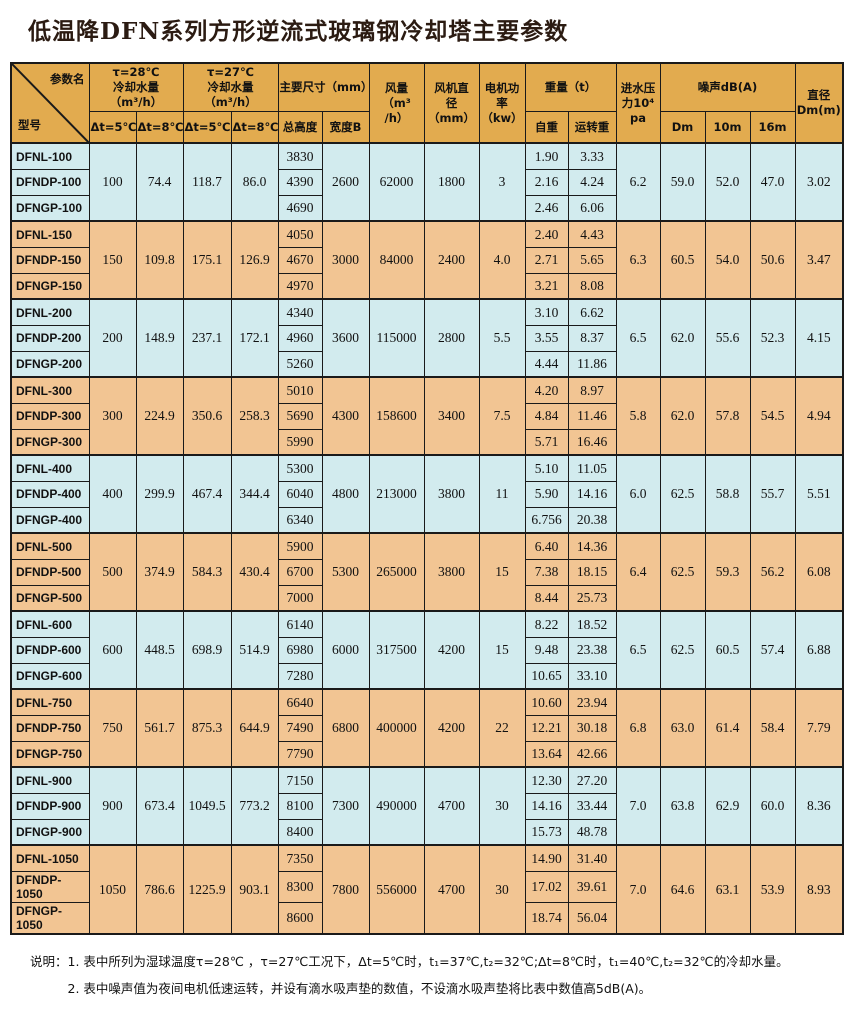  What do you see at coordinates (396, 338) in the screenshot?
I see `airflow-cell: 115000` at bounding box center [396, 338].